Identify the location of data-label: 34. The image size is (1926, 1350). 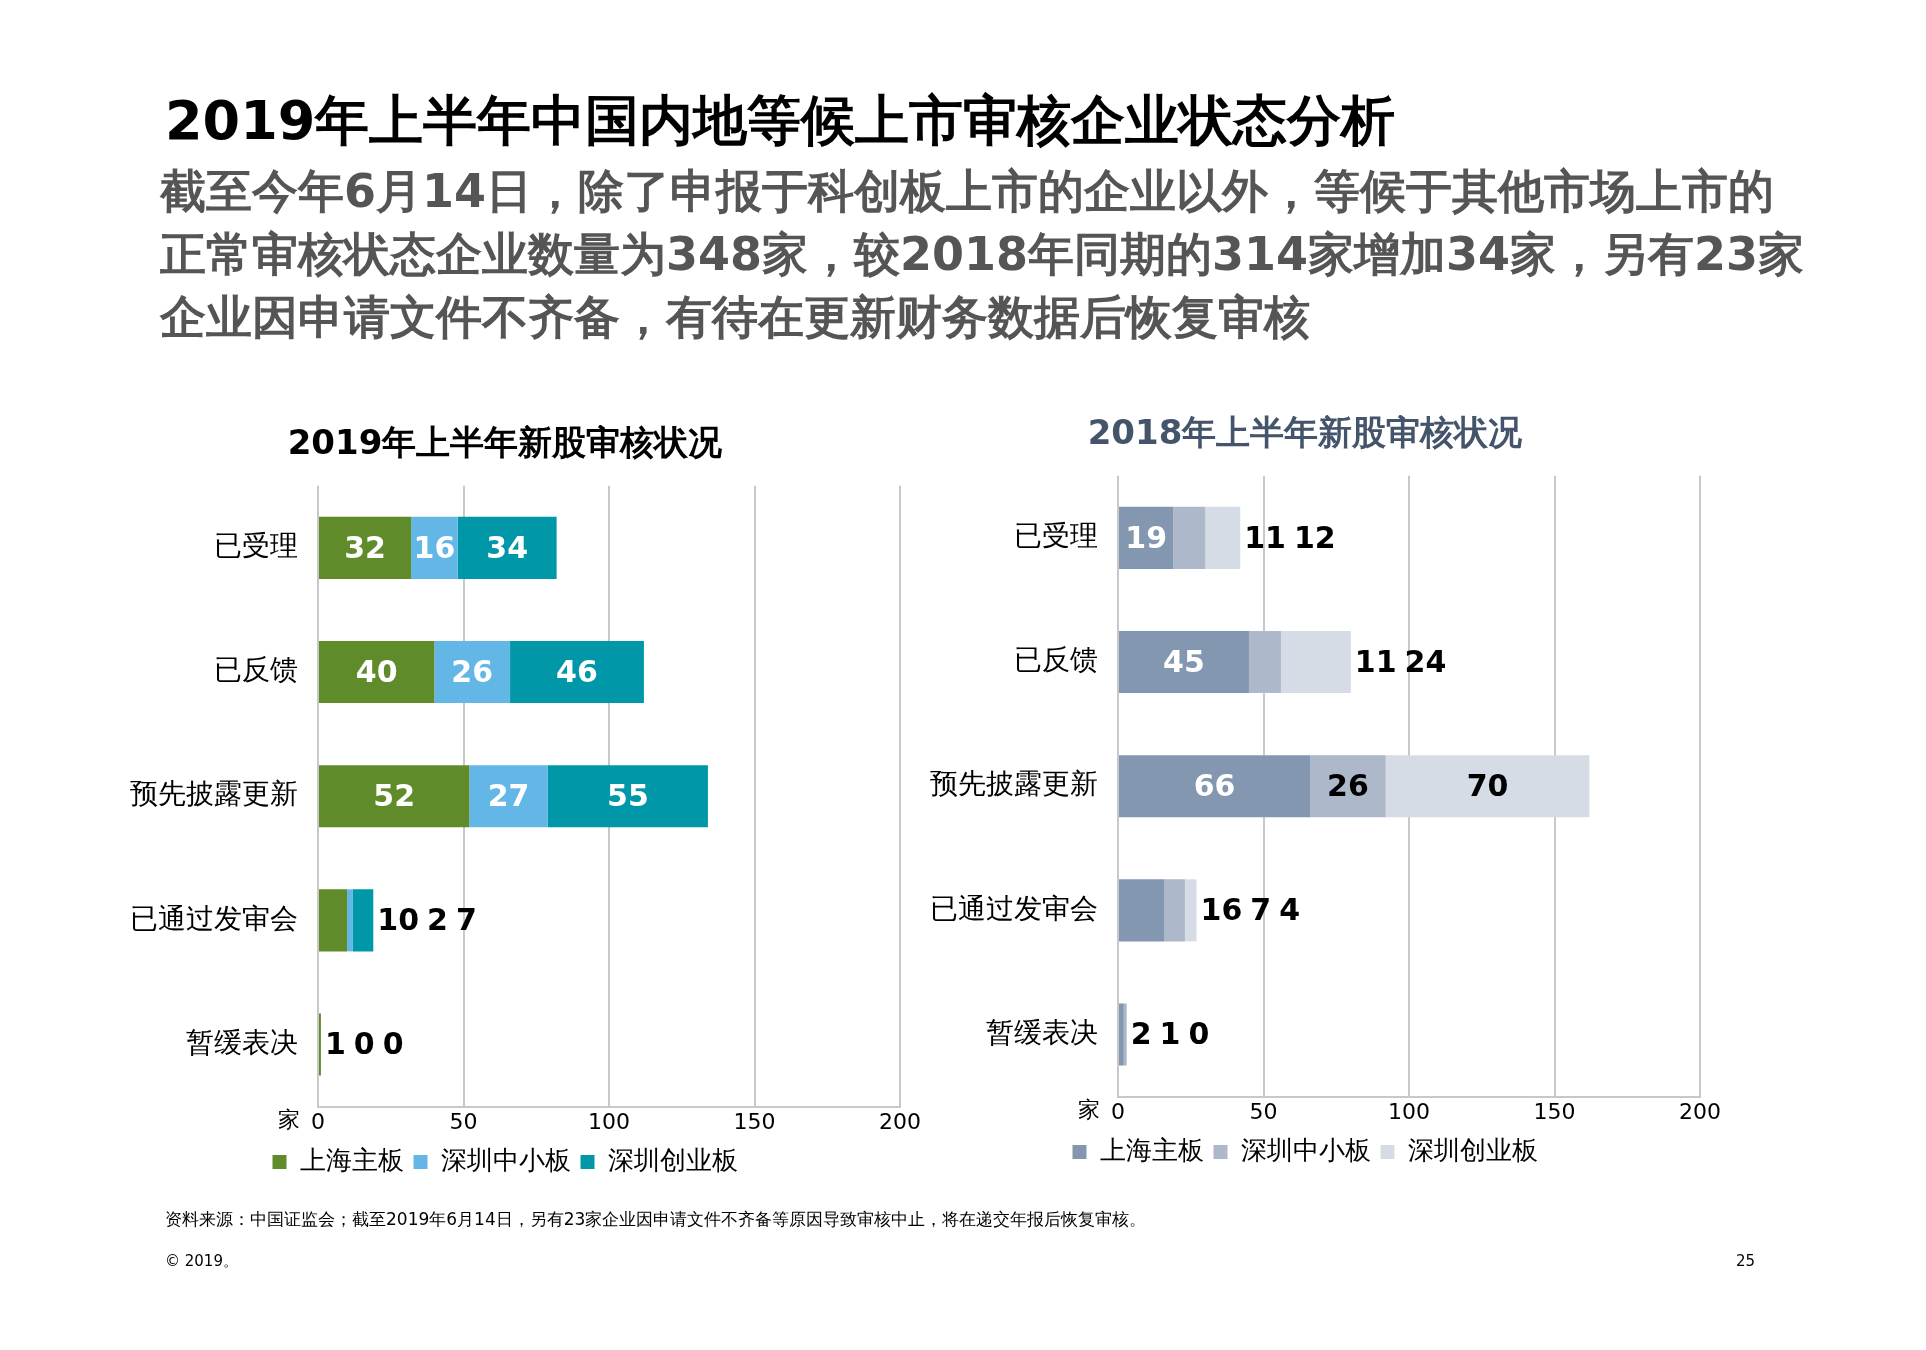
(507, 547).